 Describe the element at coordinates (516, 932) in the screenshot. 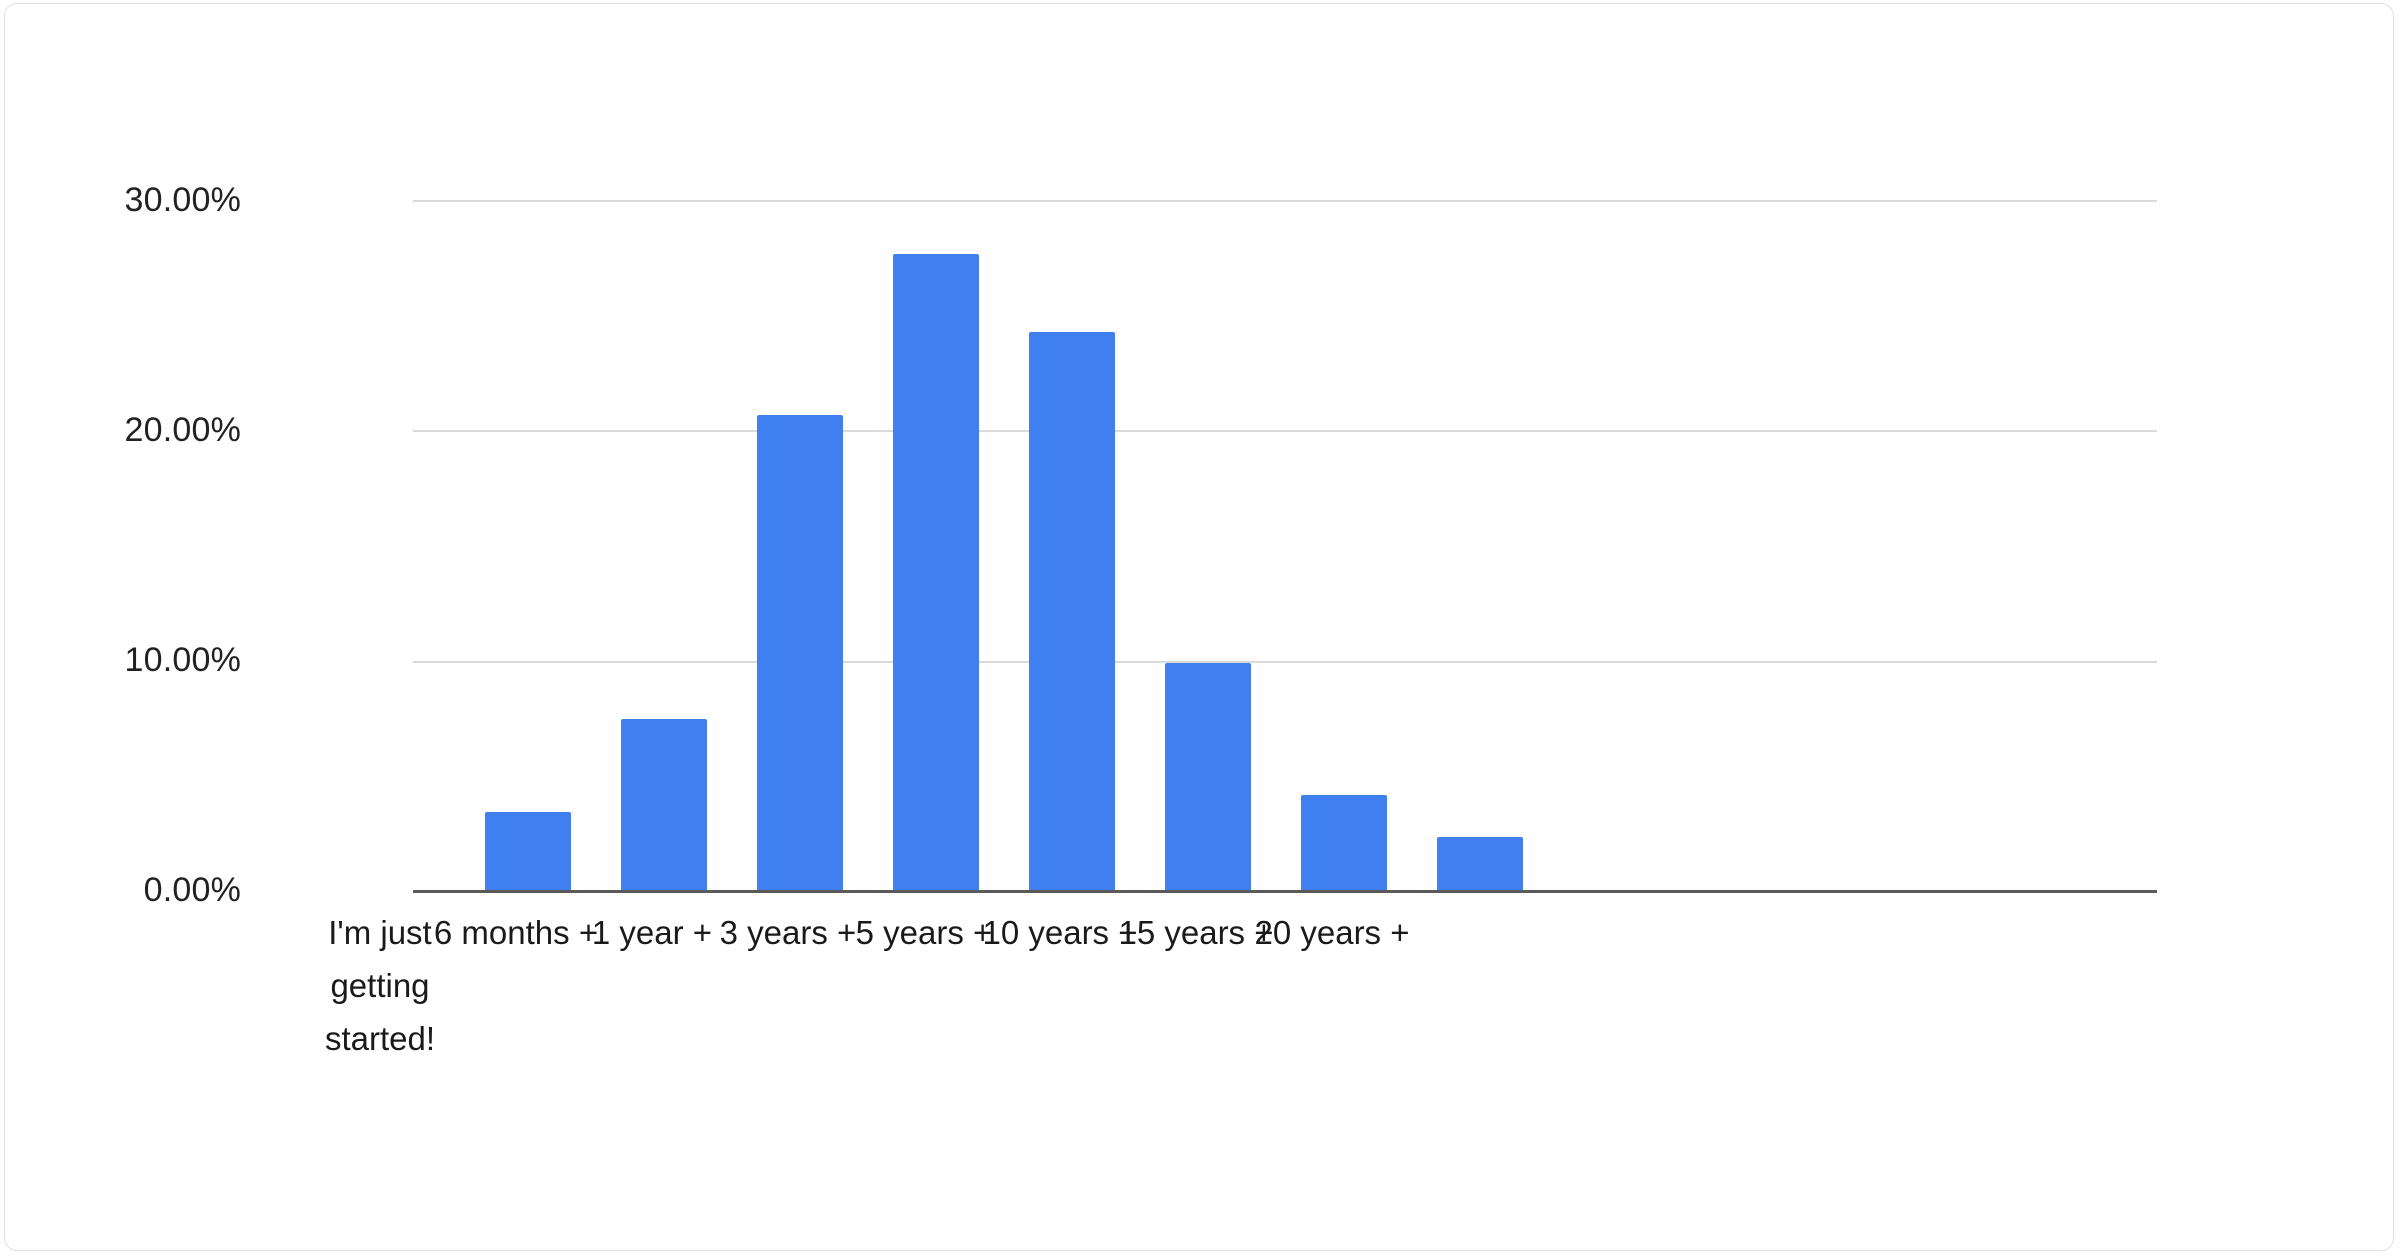

I see `x-axis-label-1: 6 months +` at that location.